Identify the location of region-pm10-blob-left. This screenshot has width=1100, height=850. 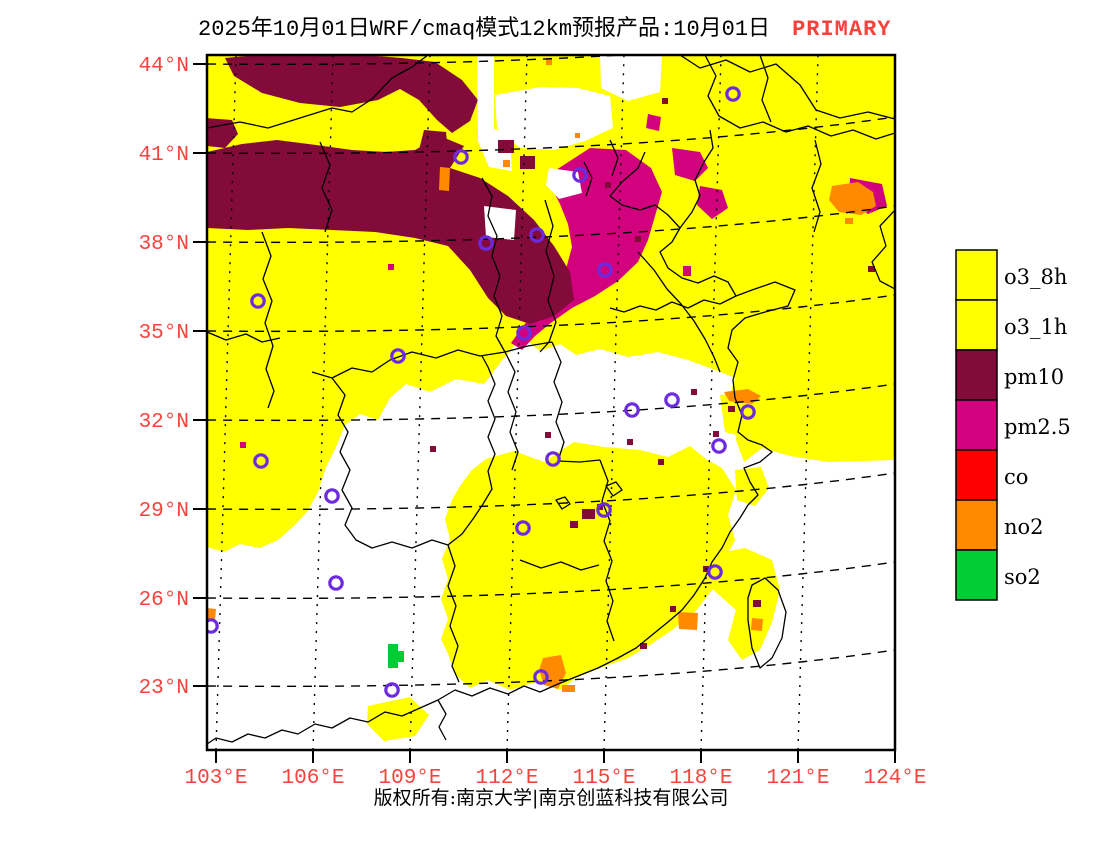
(222, 133).